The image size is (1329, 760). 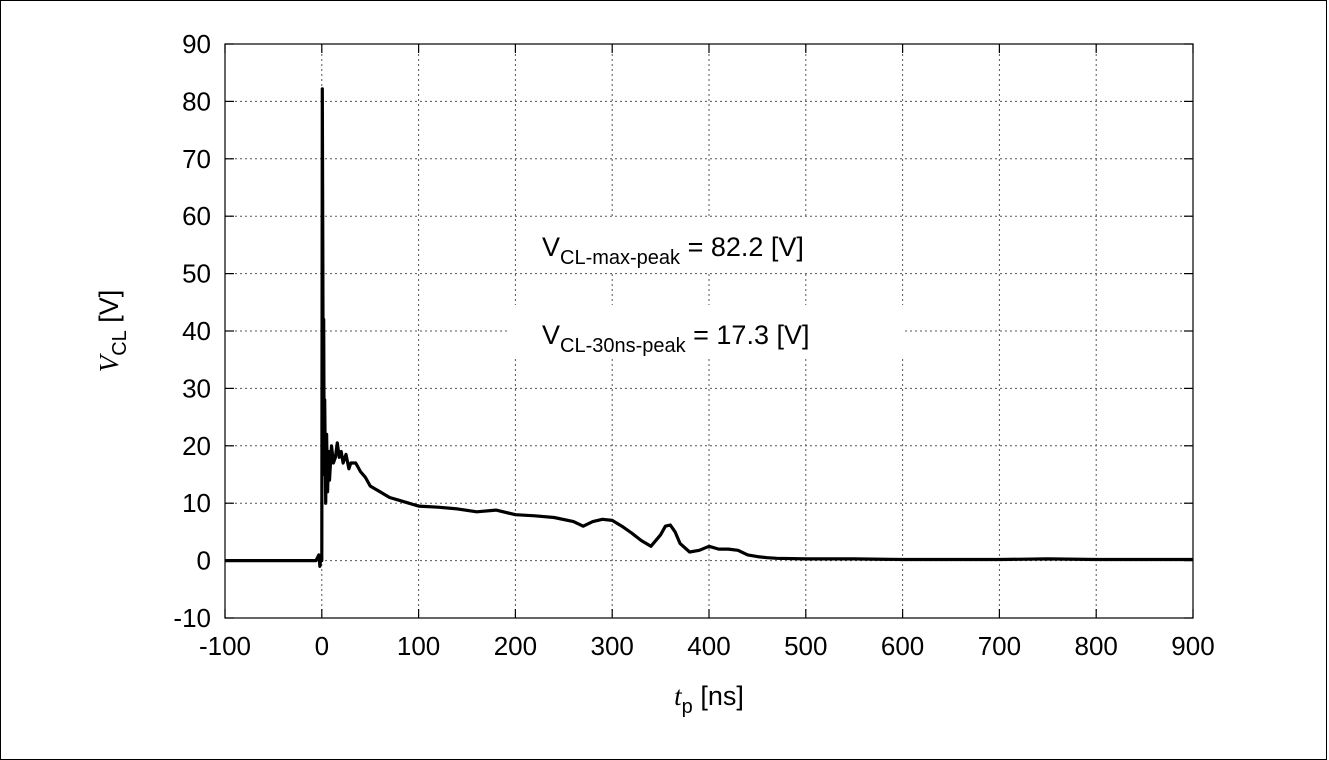 I want to click on y-tick-label: 20, so click(x=196, y=446).